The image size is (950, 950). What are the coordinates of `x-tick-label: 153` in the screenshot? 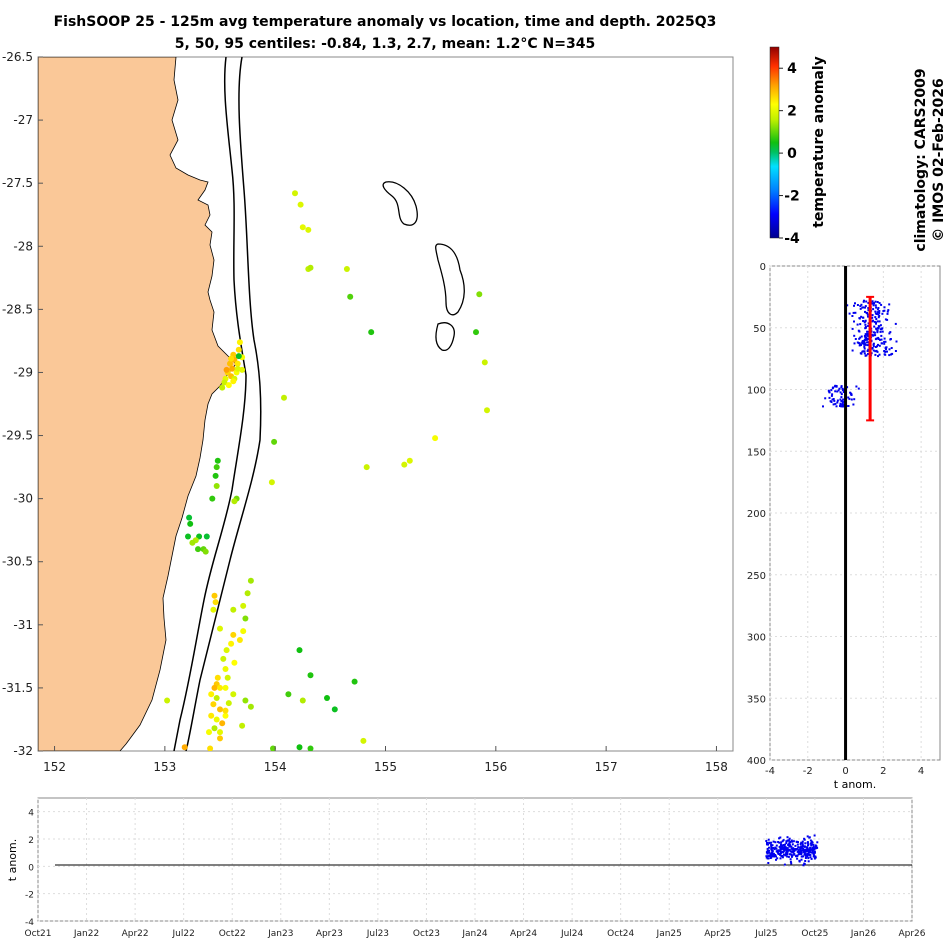 It's located at (164, 767).